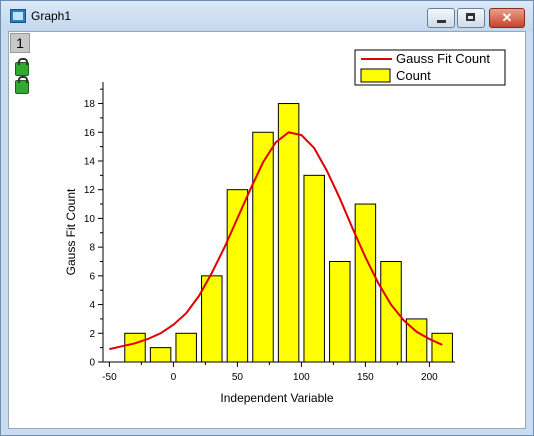  Describe the element at coordinates (90, 190) in the screenshot. I see `y-tick-label: 12` at that location.